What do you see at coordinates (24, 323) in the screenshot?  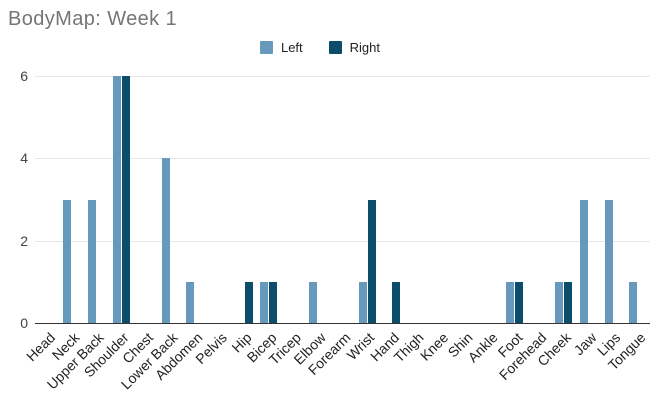 I see `y-axis-tick-label: 0` at bounding box center [24, 323].